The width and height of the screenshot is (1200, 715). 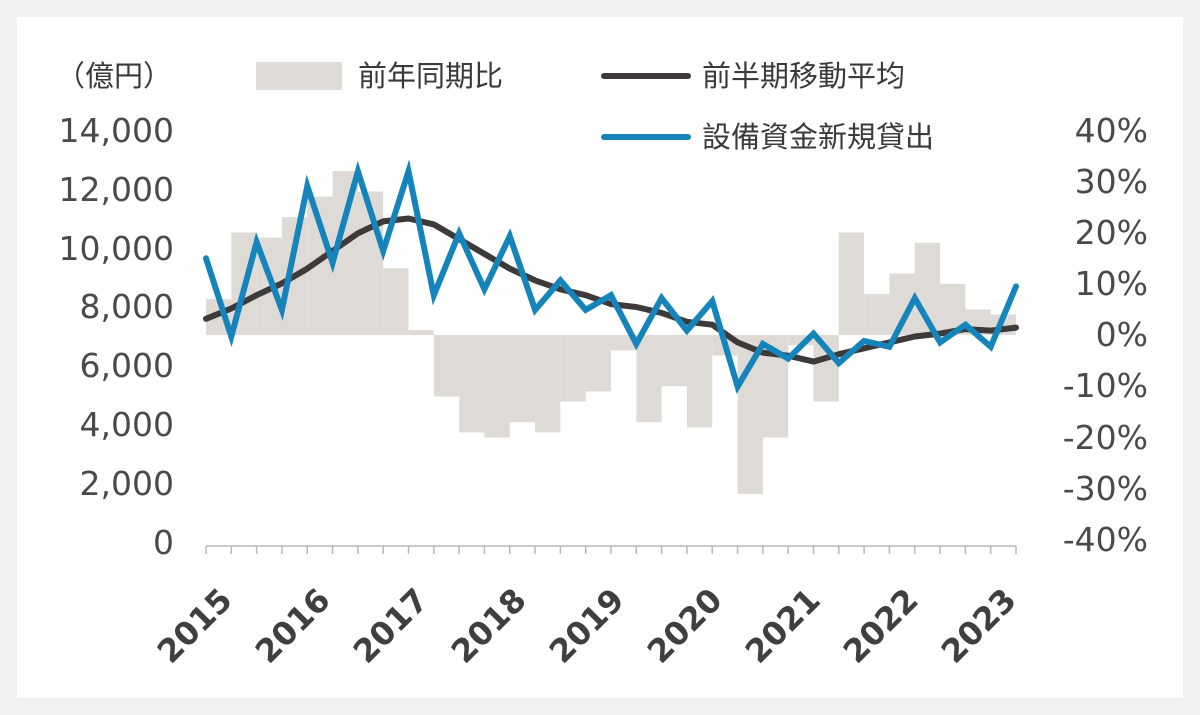 I want to click on right-tick-label: 0%, so click(x=1122, y=334).